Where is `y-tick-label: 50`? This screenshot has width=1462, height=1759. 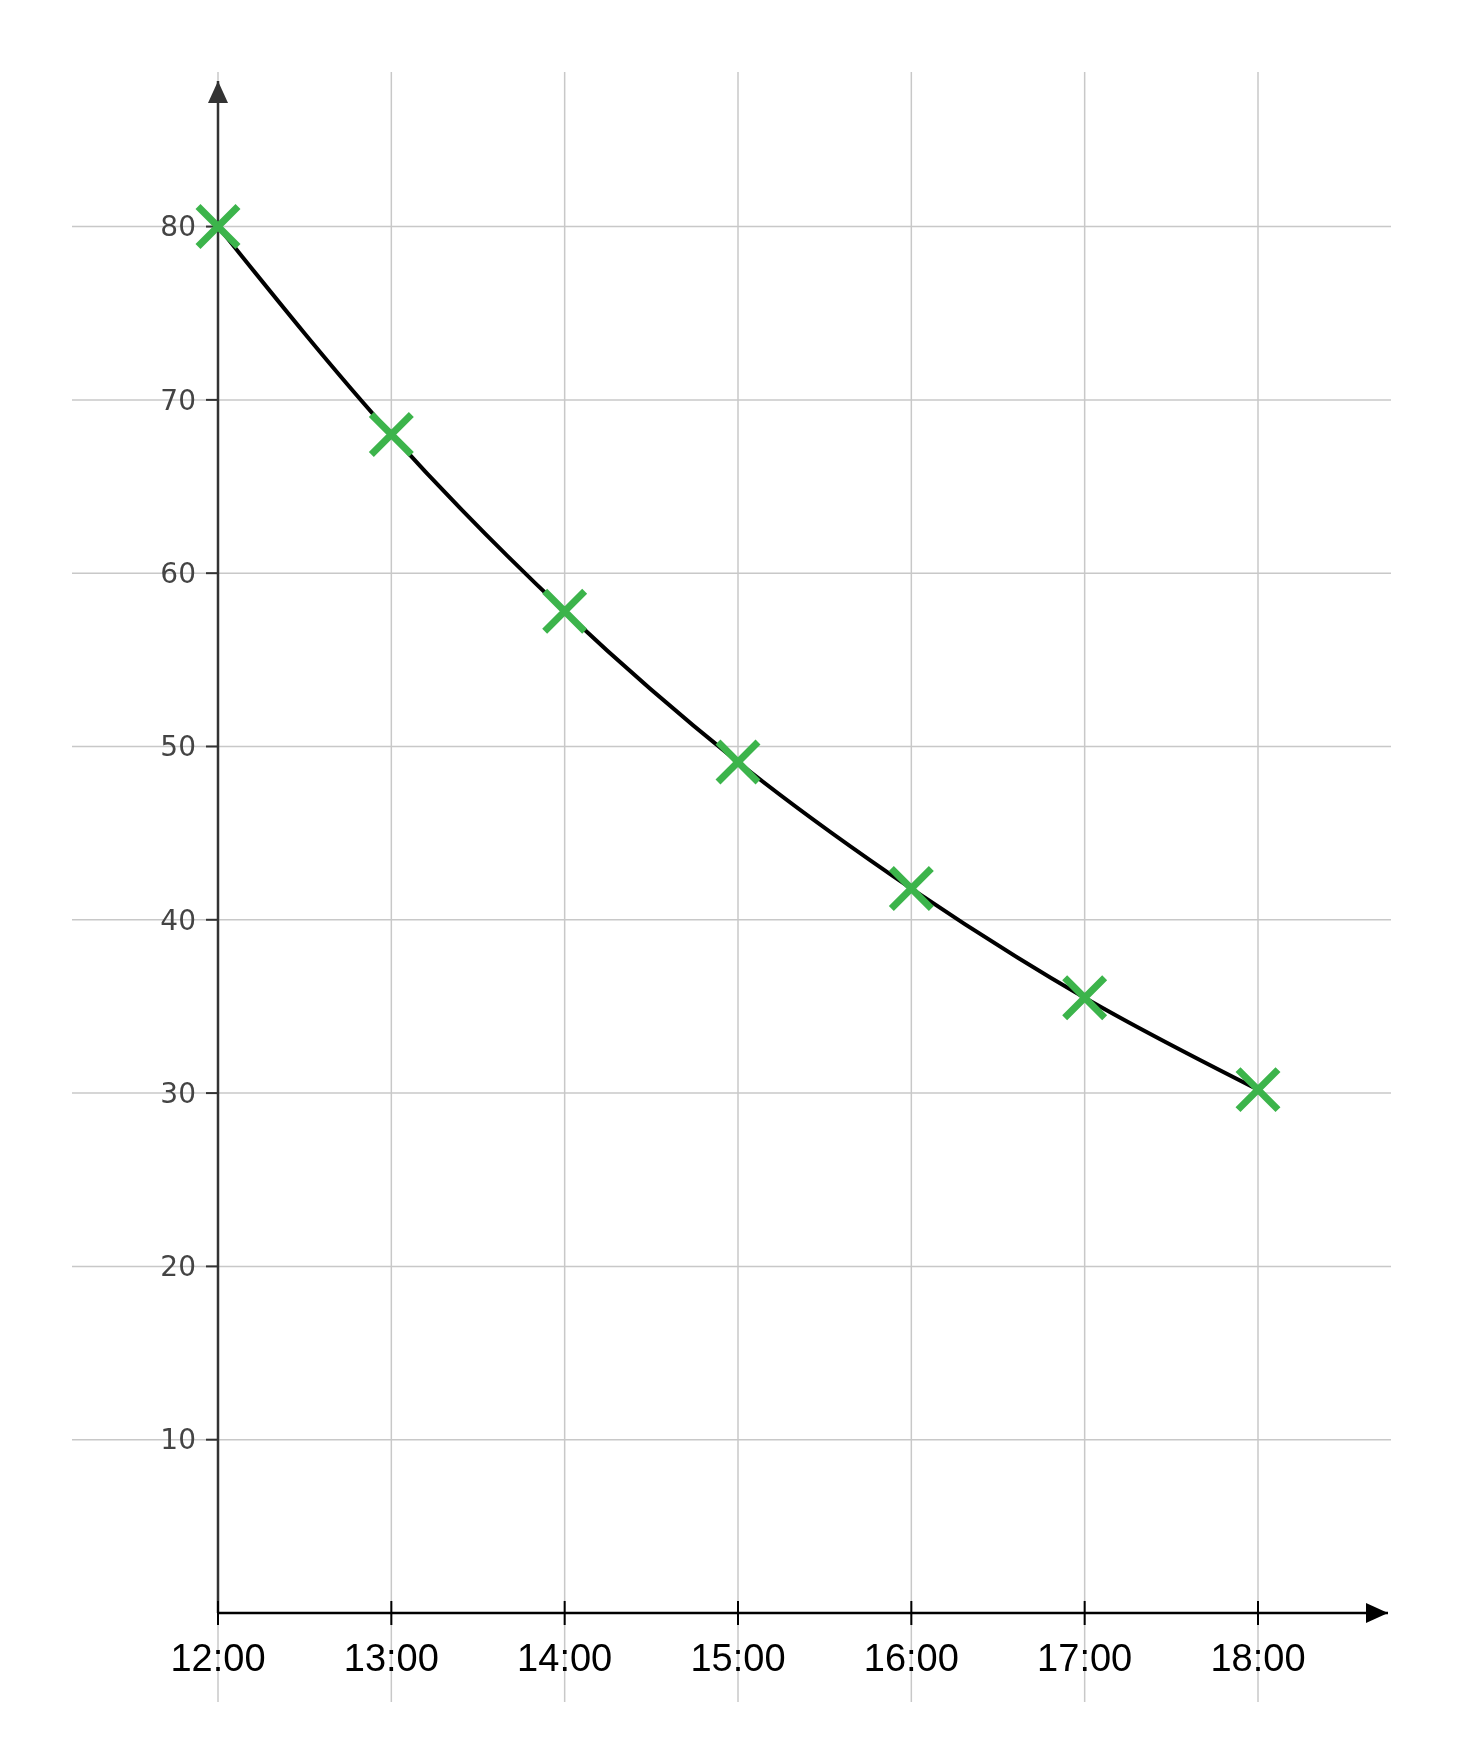
y-tick-label: 50 is located at coordinates (178, 747).